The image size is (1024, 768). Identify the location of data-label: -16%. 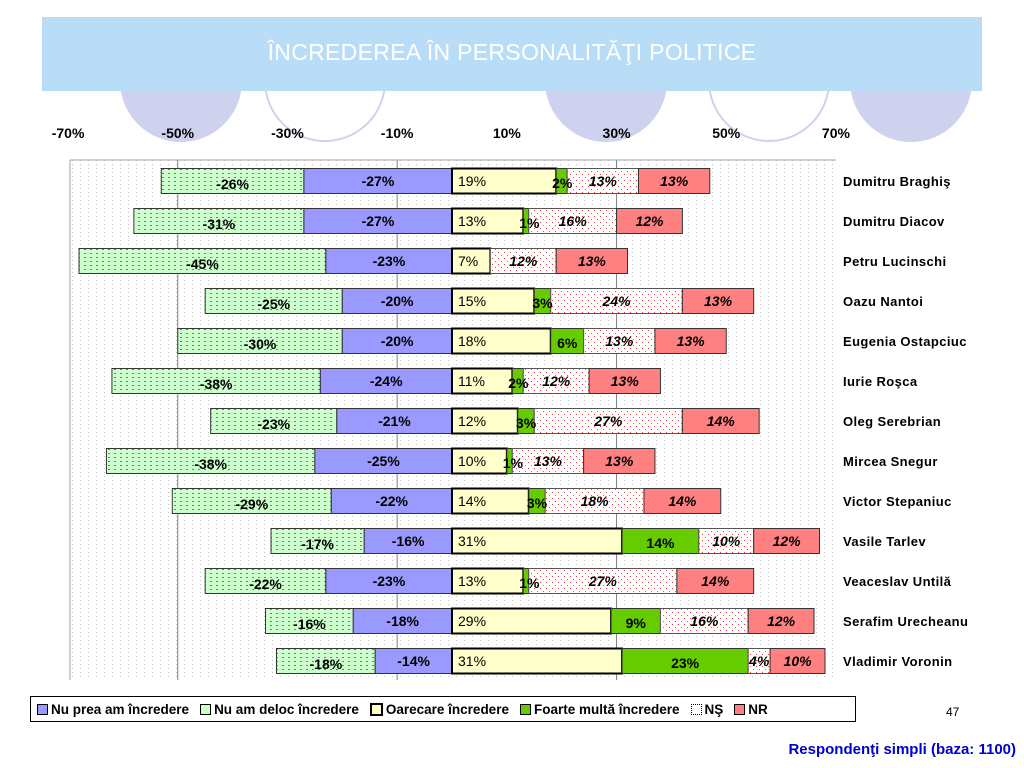
(408, 541).